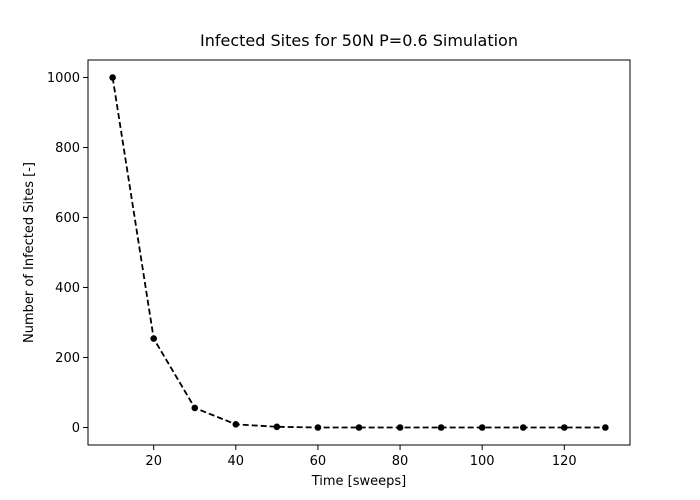  I want to click on y-tick-label: 200, so click(67, 358).